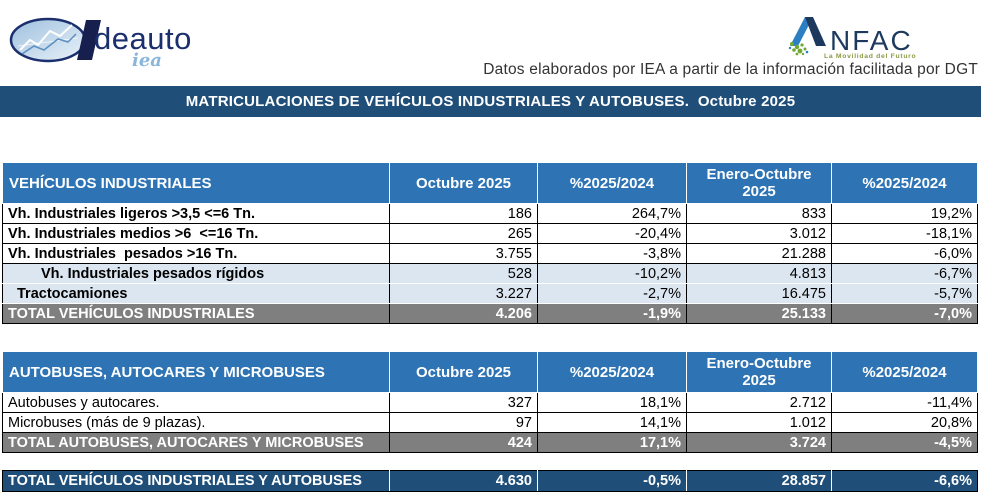 The width and height of the screenshot is (981, 494). What do you see at coordinates (759, 253) in the screenshot?
I see `cell-value: 21.288` at bounding box center [759, 253].